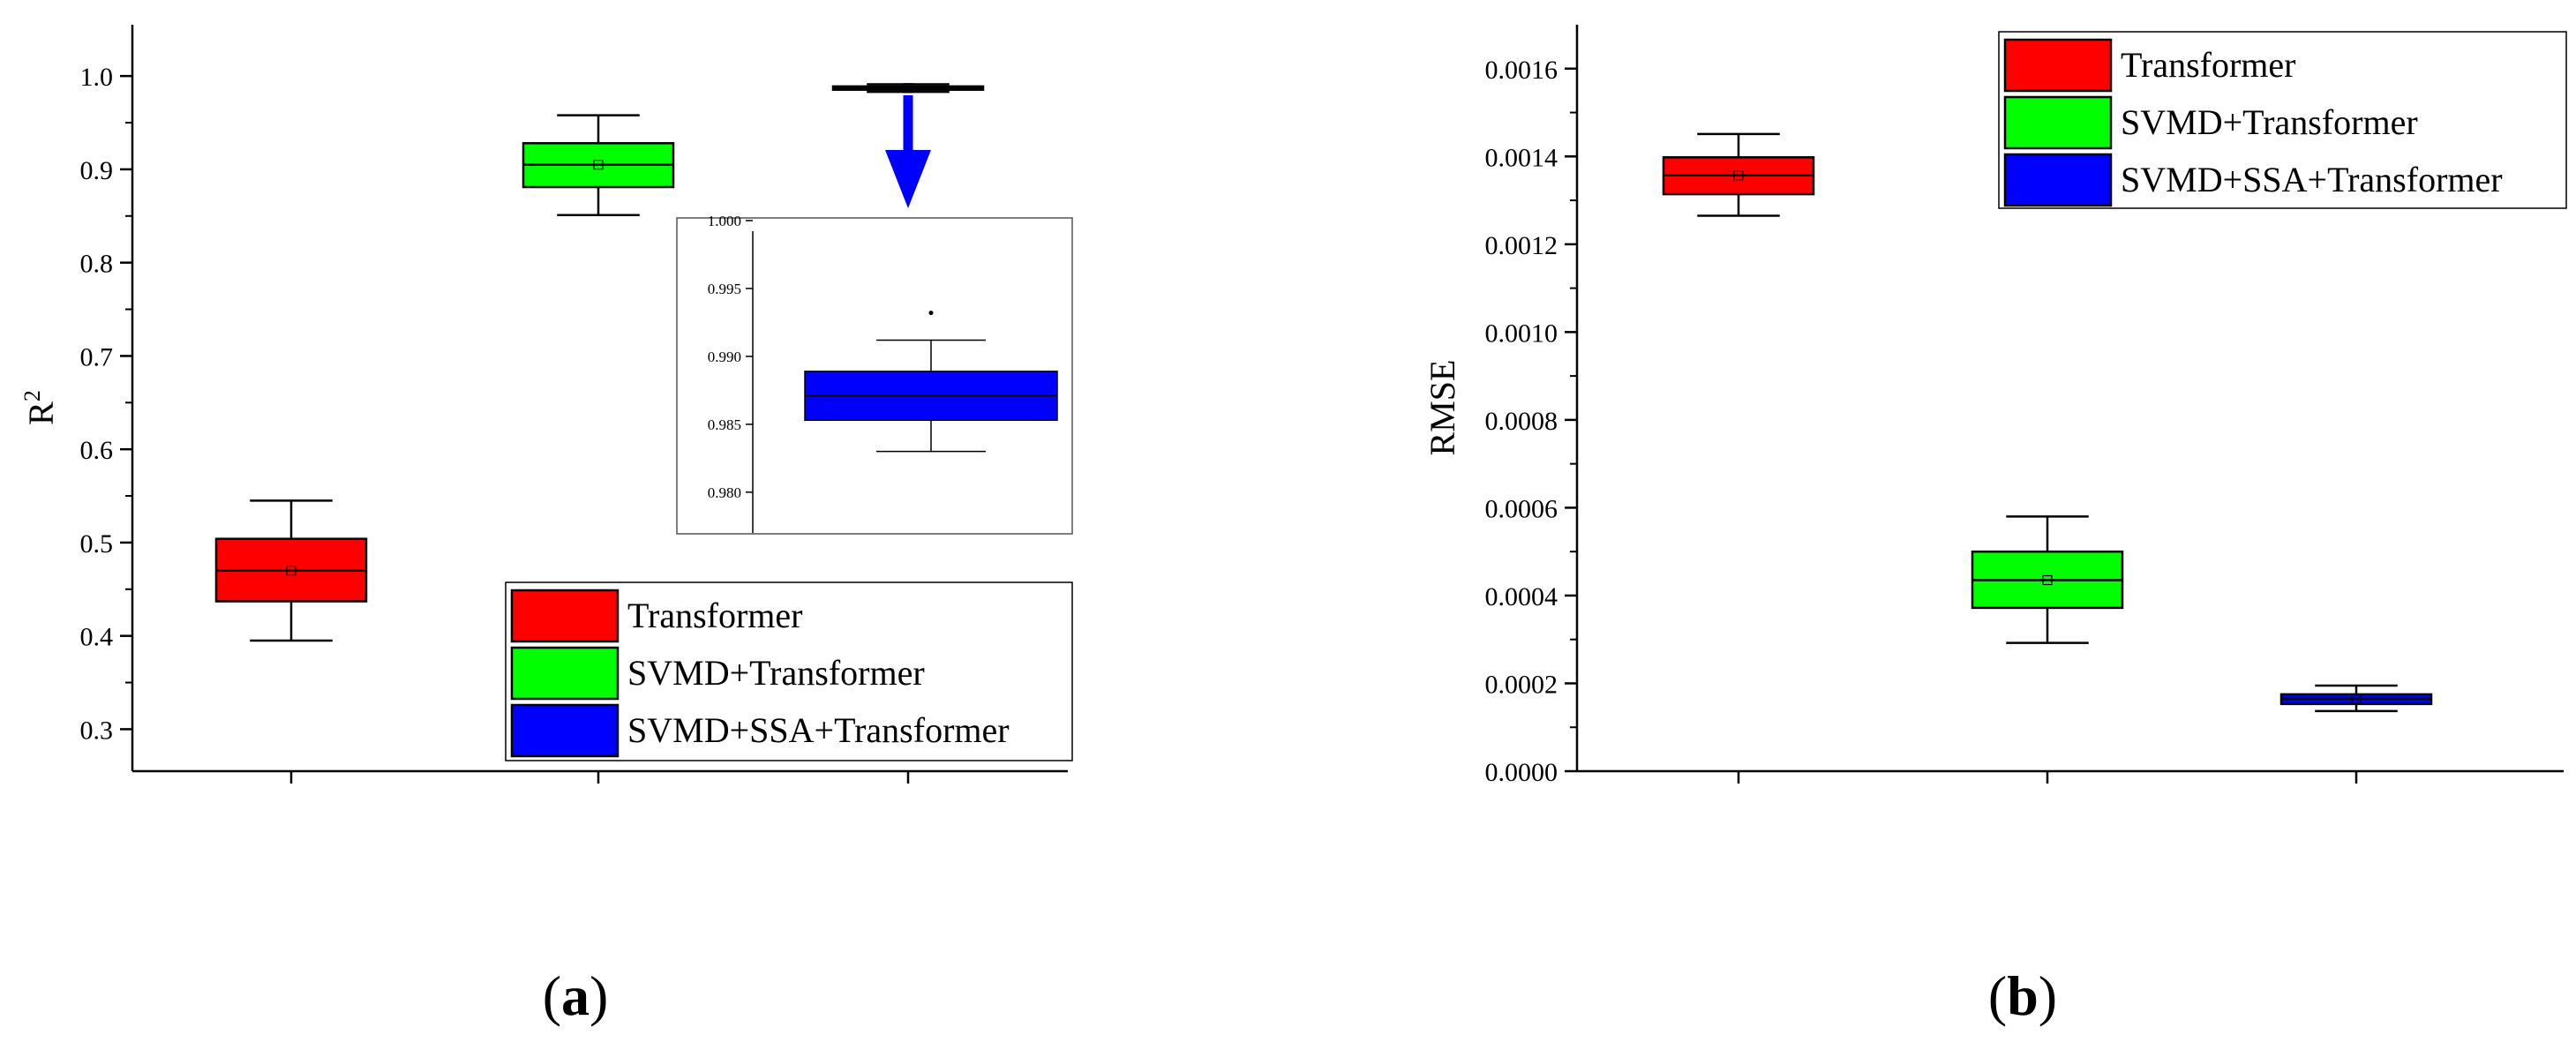 The height and width of the screenshot is (1050, 2576). I want to click on a-legend-label: Transformer, so click(715, 615).